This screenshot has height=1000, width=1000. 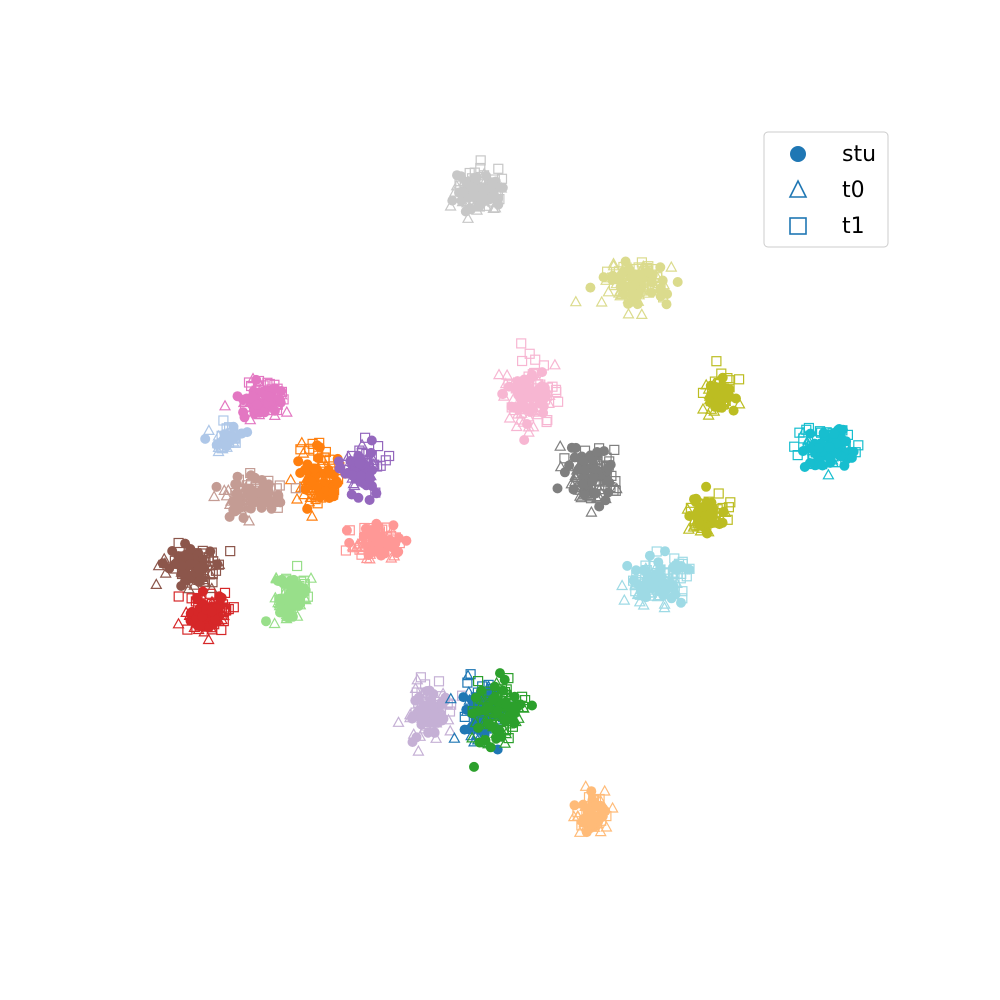 I want to click on legend-marker-circle, so click(x=798, y=154).